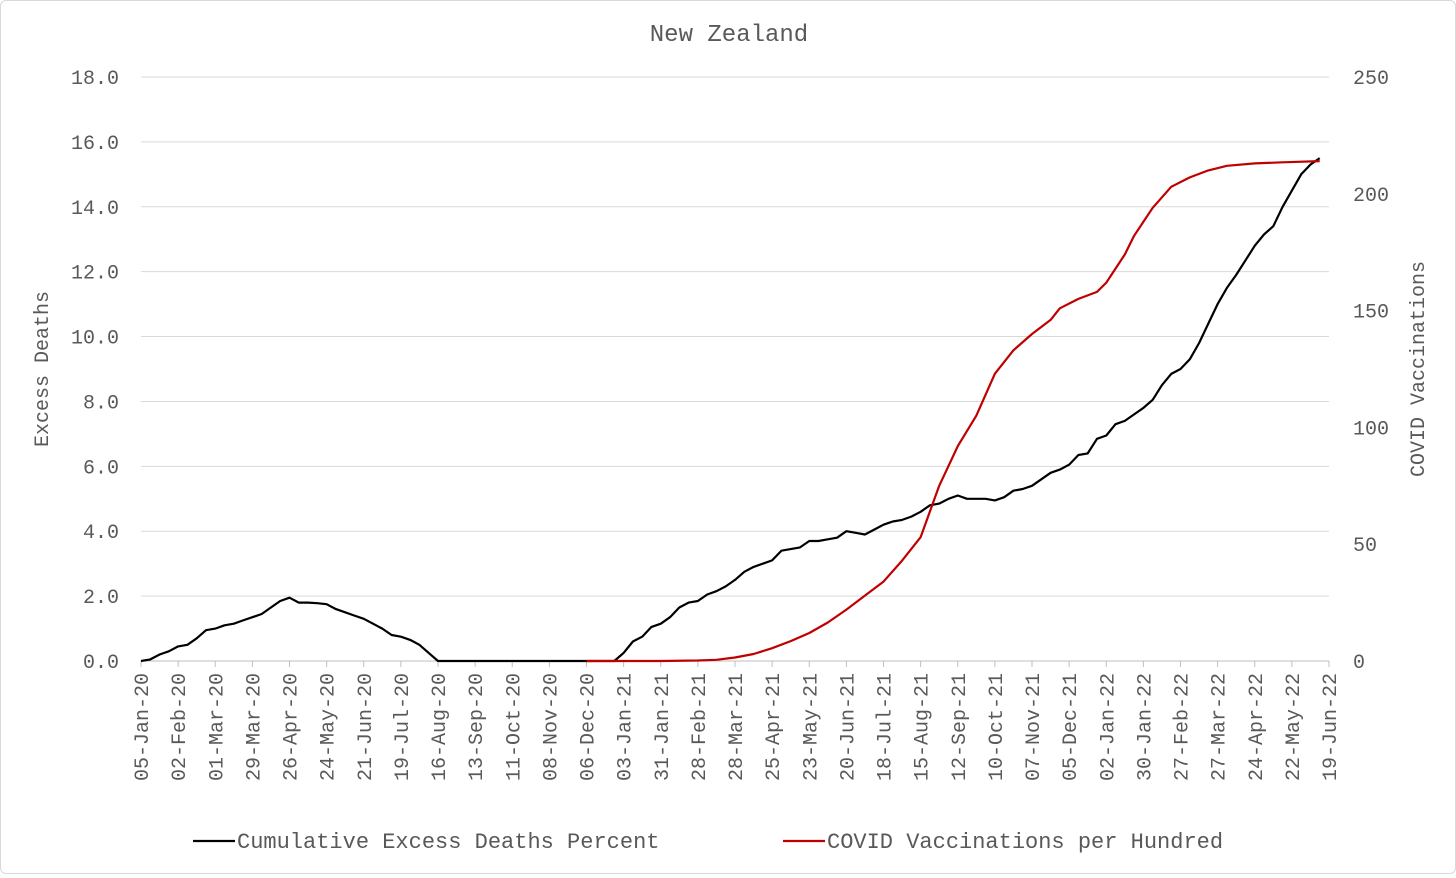 This screenshot has height=878, width=1456. What do you see at coordinates (101, 533) in the screenshot?
I see `y-tick-label: 4.0` at bounding box center [101, 533].